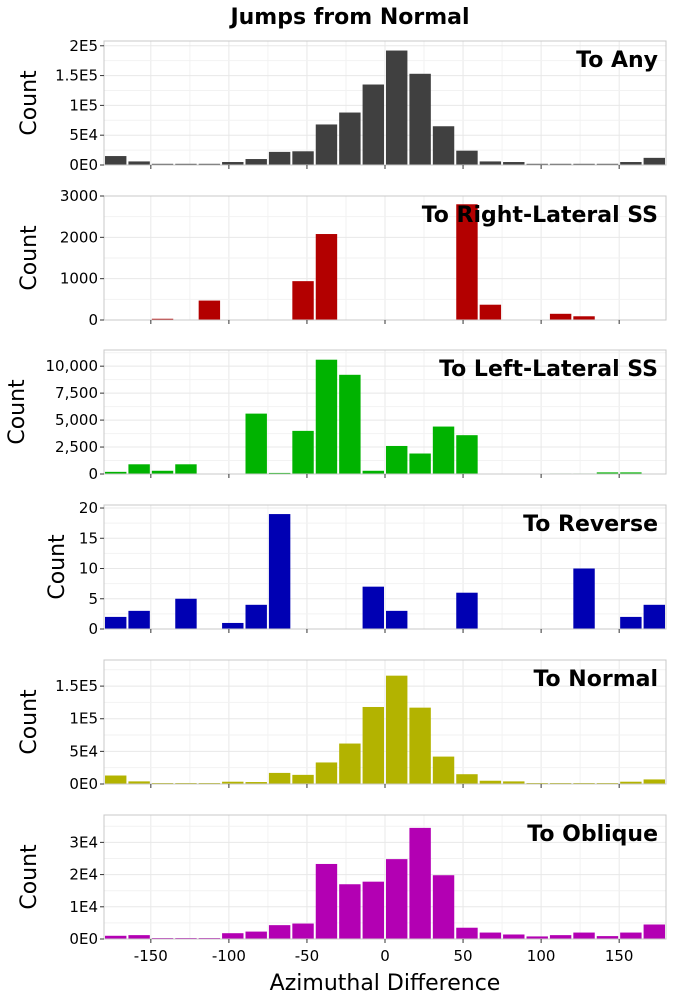  I want to click on panel-label: To Reverse, so click(590, 524).